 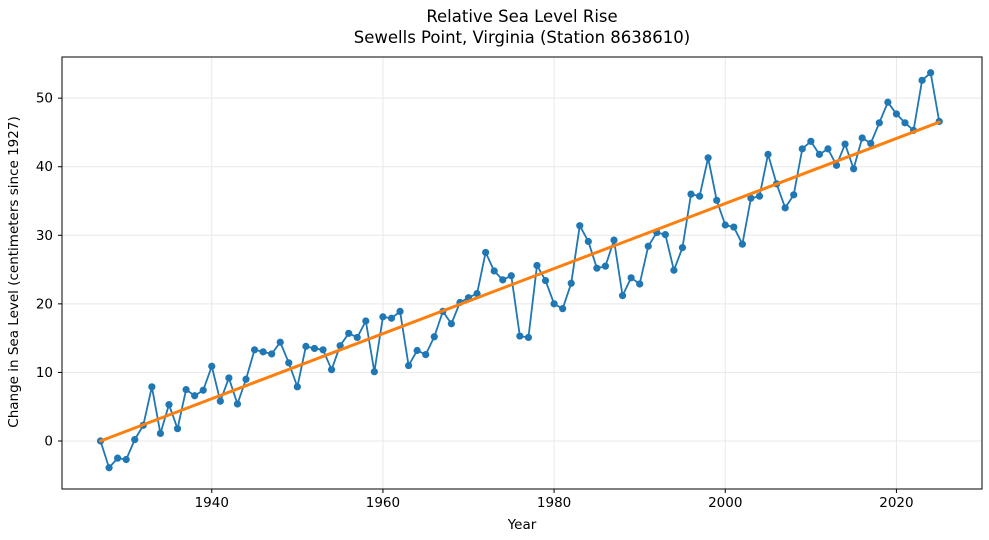 I want to click on y-tick-label: 0, so click(x=48, y=442).